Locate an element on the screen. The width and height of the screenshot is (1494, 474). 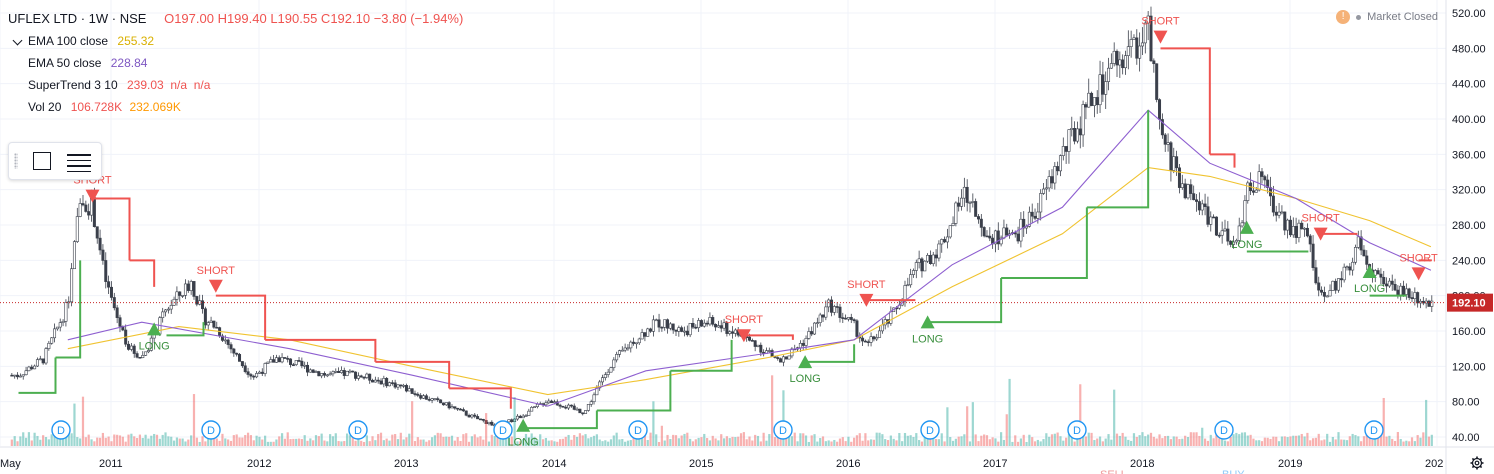
x-tick-label: 2014 is located at coordinates (554, 464).